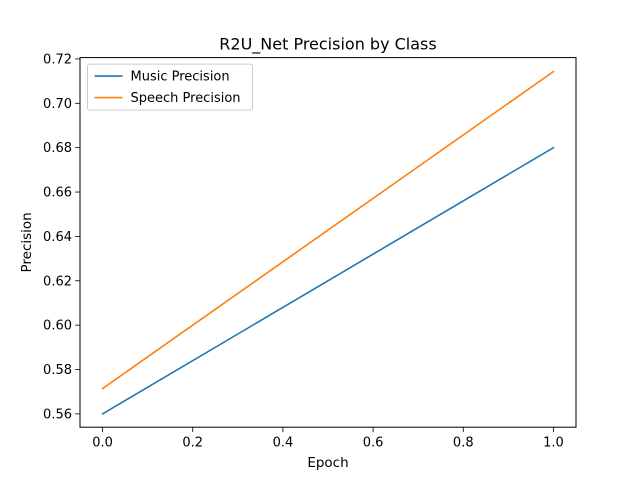 The width and height of the screenshot is (640, 484). What do you see at coordinates (373, 443) in the screenshot?
I see `x-tick-label: 0.6` at bounding box center [373, 443].